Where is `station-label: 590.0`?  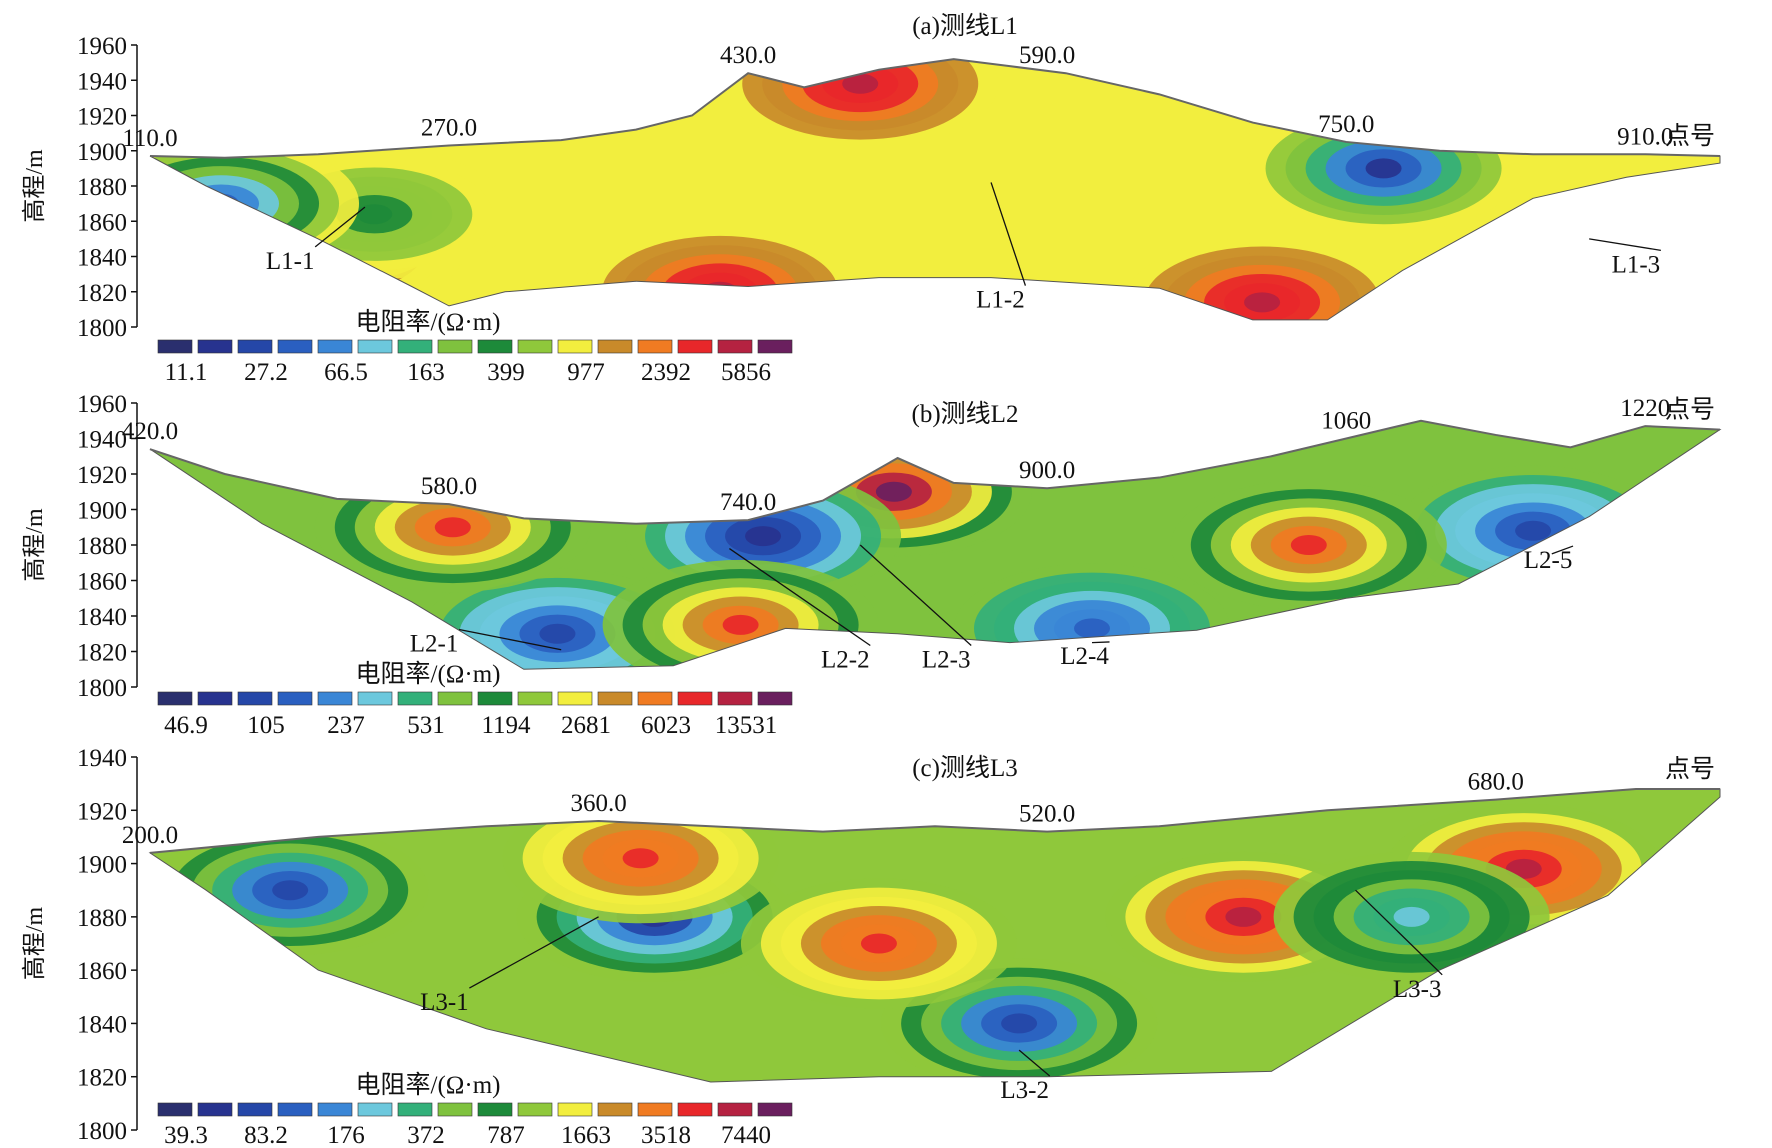
station-label: 590.0 is located at coordinates (1047, 55).